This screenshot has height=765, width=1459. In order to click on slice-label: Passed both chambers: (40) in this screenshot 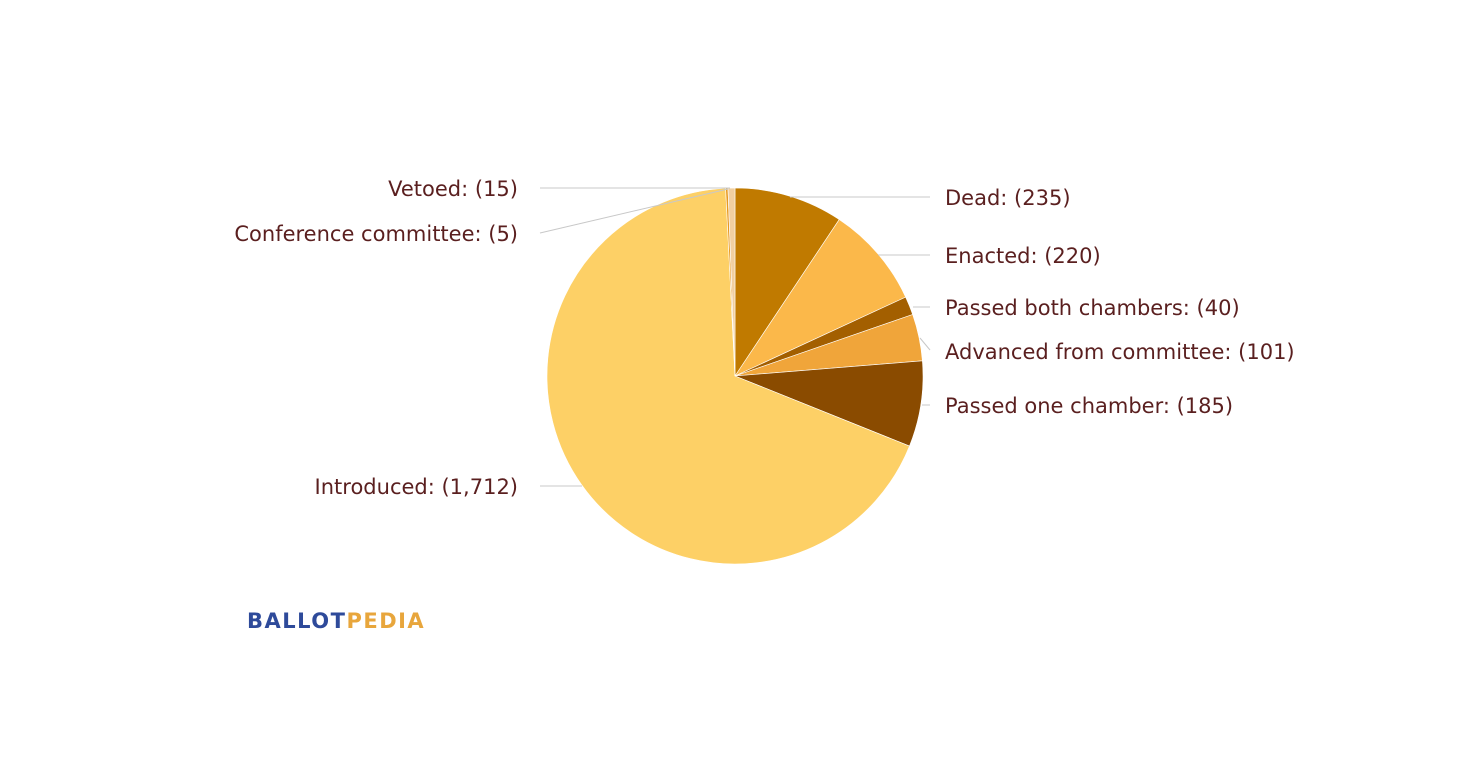, I will do `click(1092, 308)`.